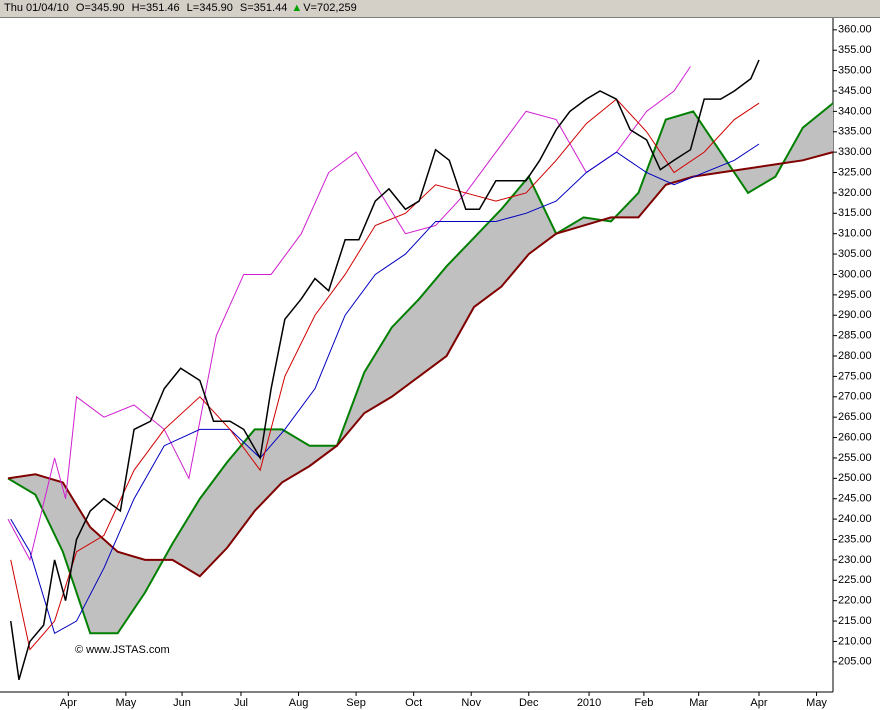 The height and width of the screenshot is (710, 880). What do you see at coordinates (855, 50) in the screenshot?
I see `y-tick-label: 355.00` at bounding box center [855, 50].